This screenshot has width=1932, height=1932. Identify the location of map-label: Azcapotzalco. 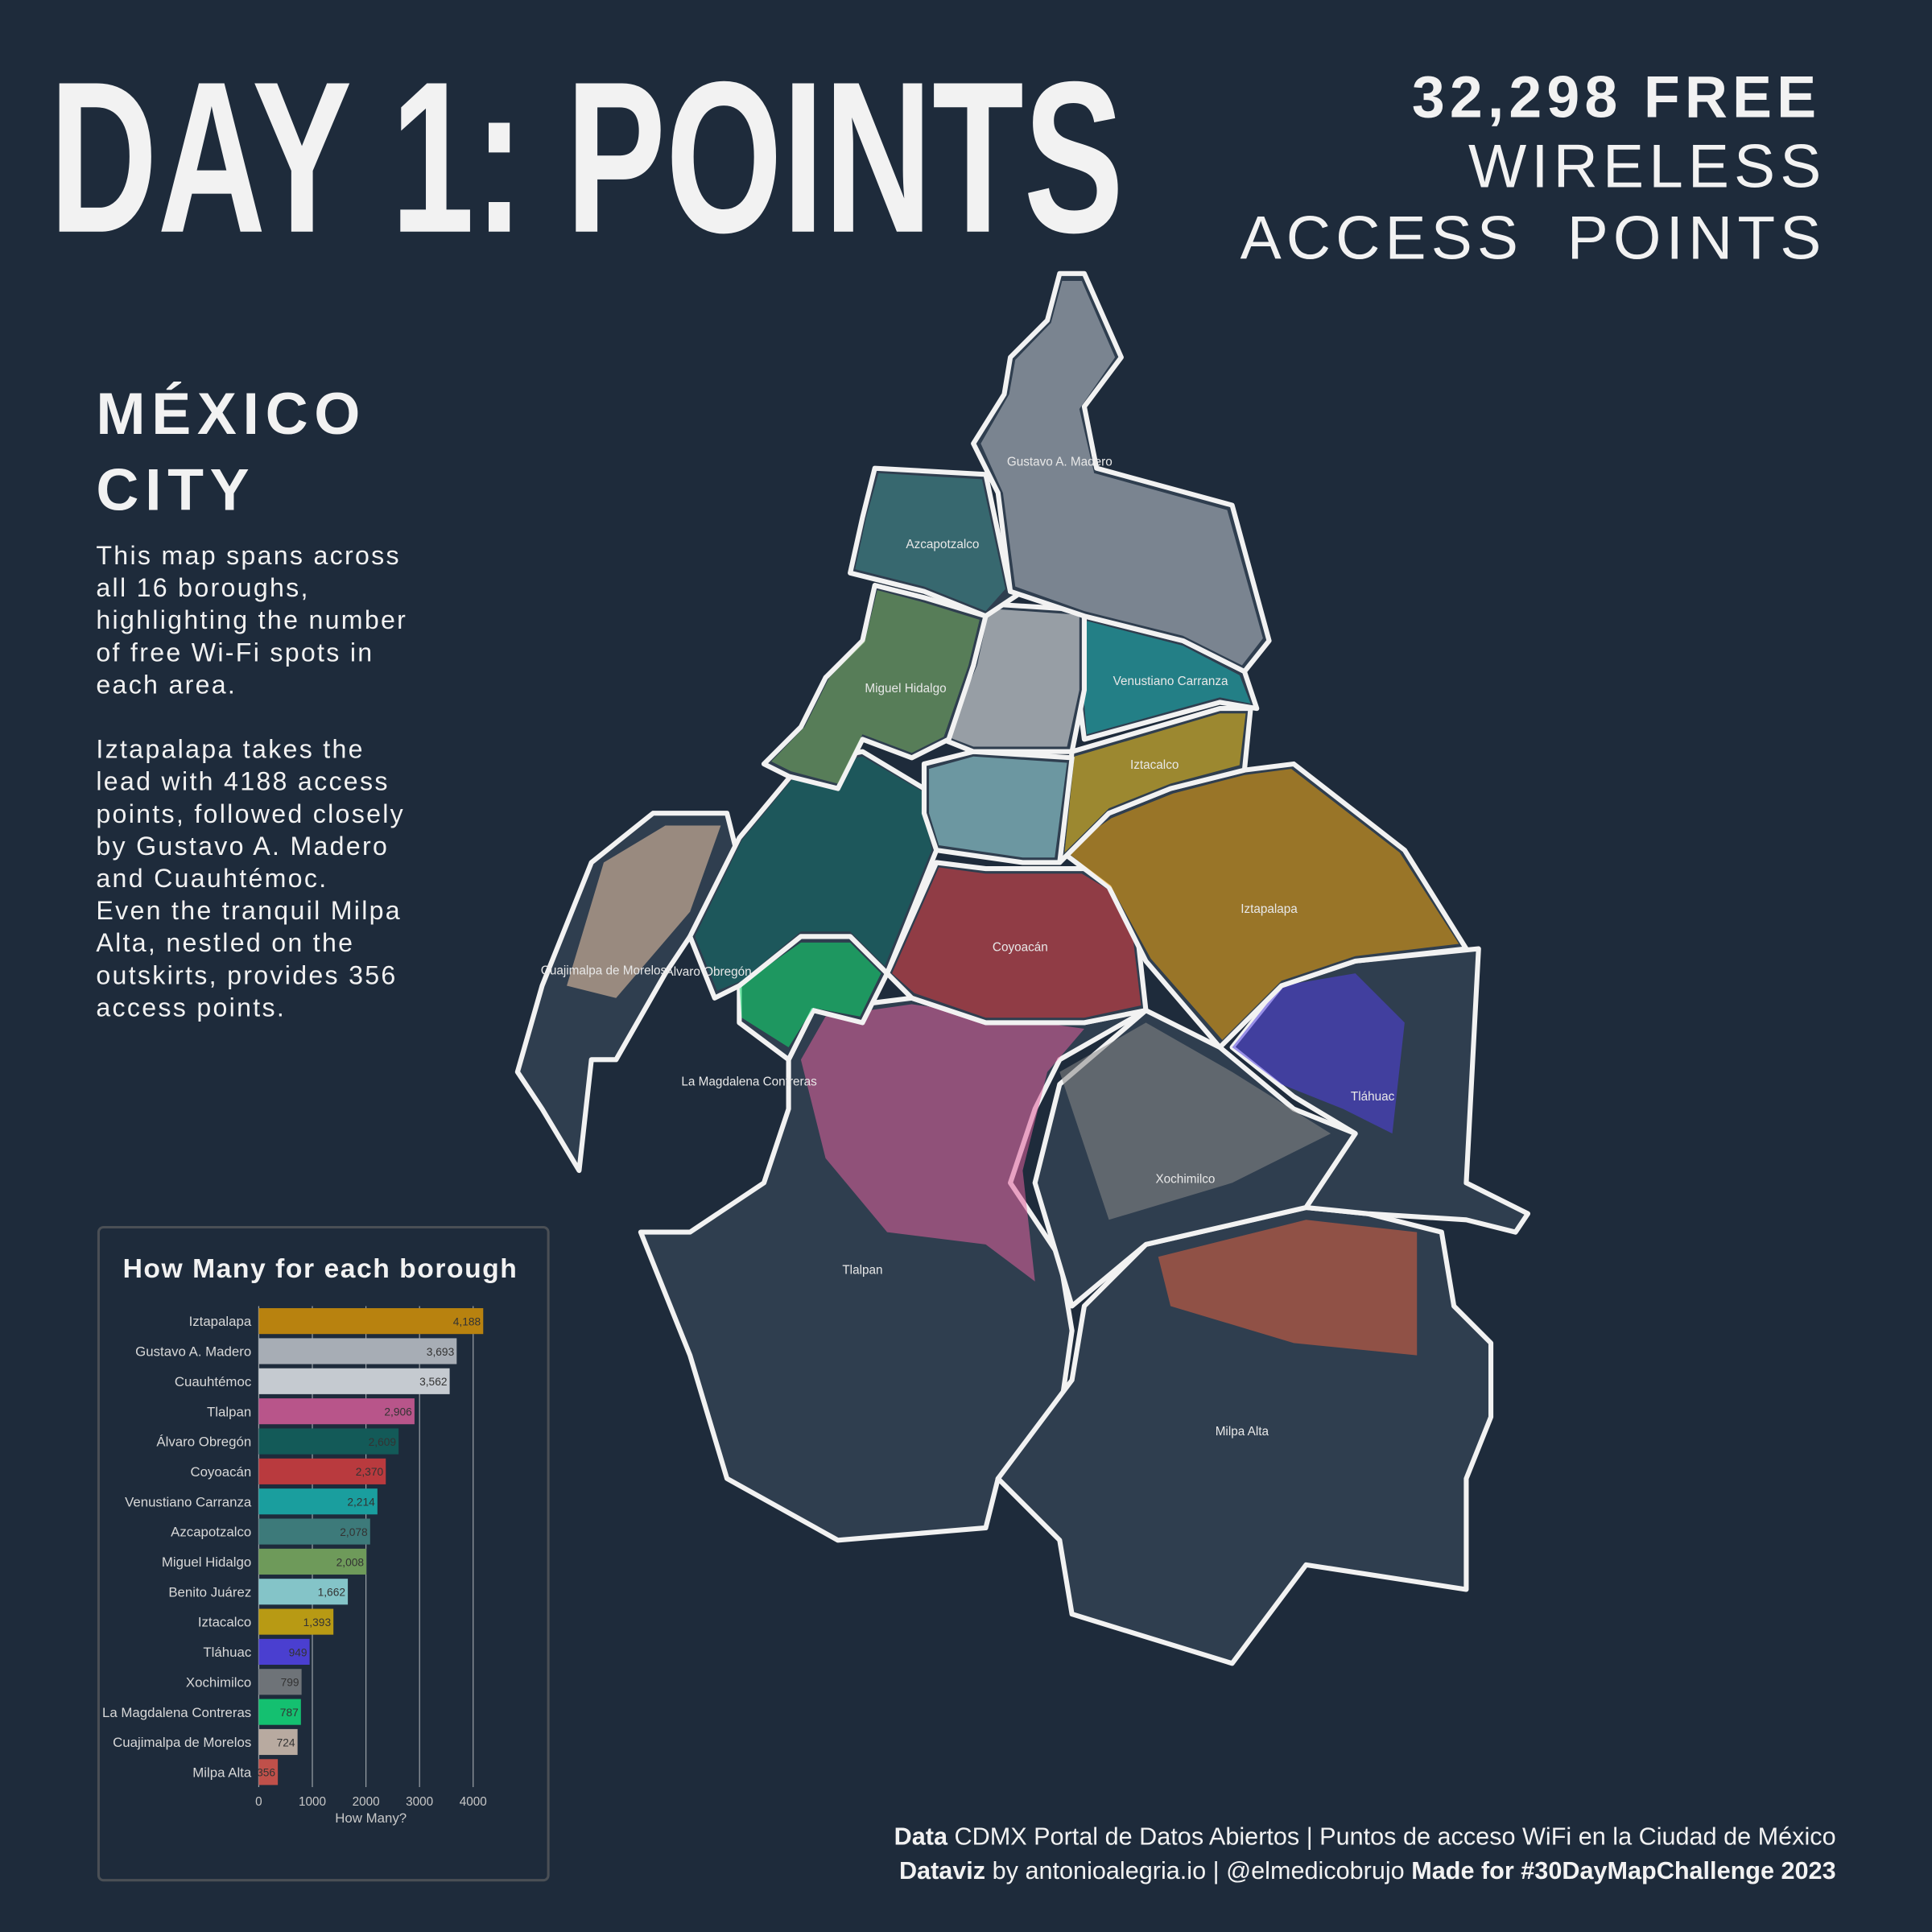
(942, 544).